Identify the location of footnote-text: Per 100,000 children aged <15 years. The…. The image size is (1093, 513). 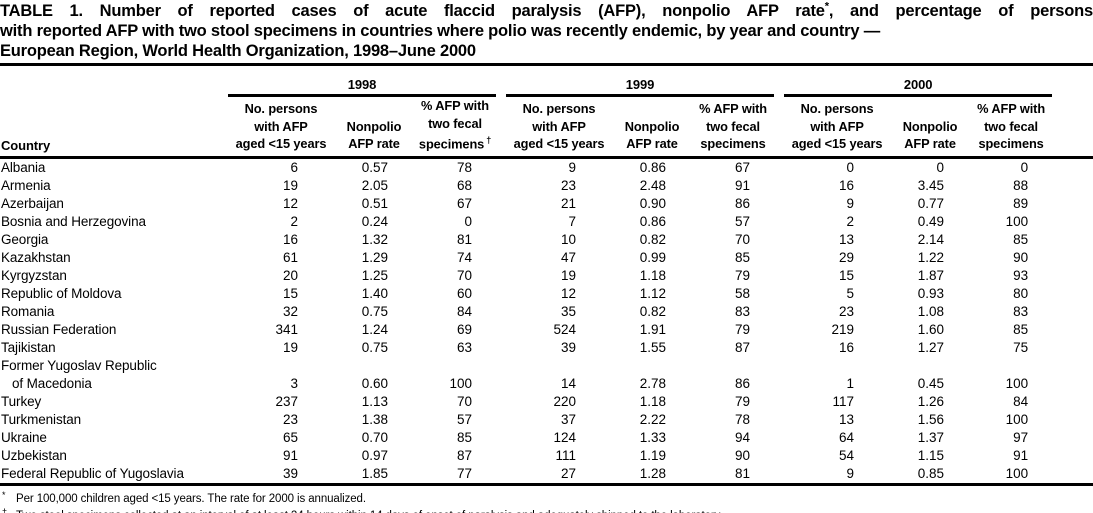
(191, 498).